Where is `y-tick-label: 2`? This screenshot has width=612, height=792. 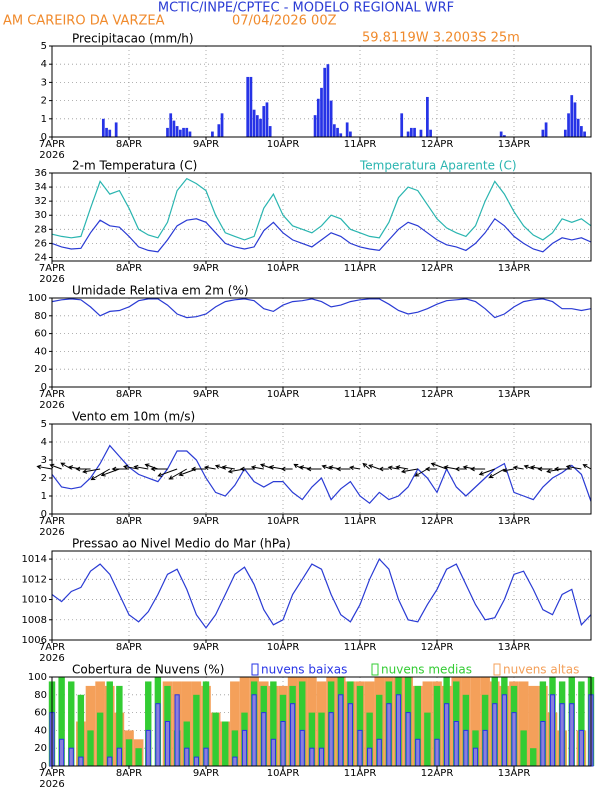
y-tick-label: 2 is located at coordinates (44, 101).